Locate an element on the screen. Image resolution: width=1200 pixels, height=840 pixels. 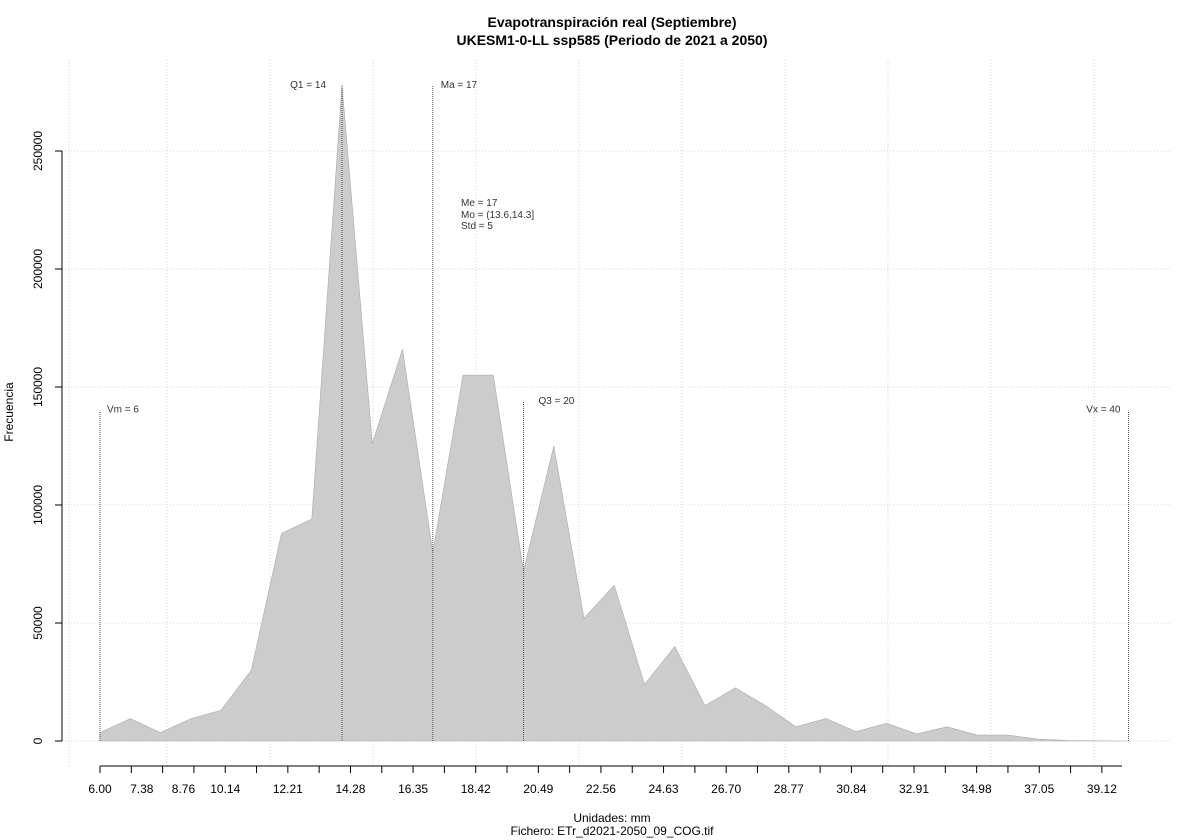
marker-label: Q1 = 14 is located at coordinates (308, 85).